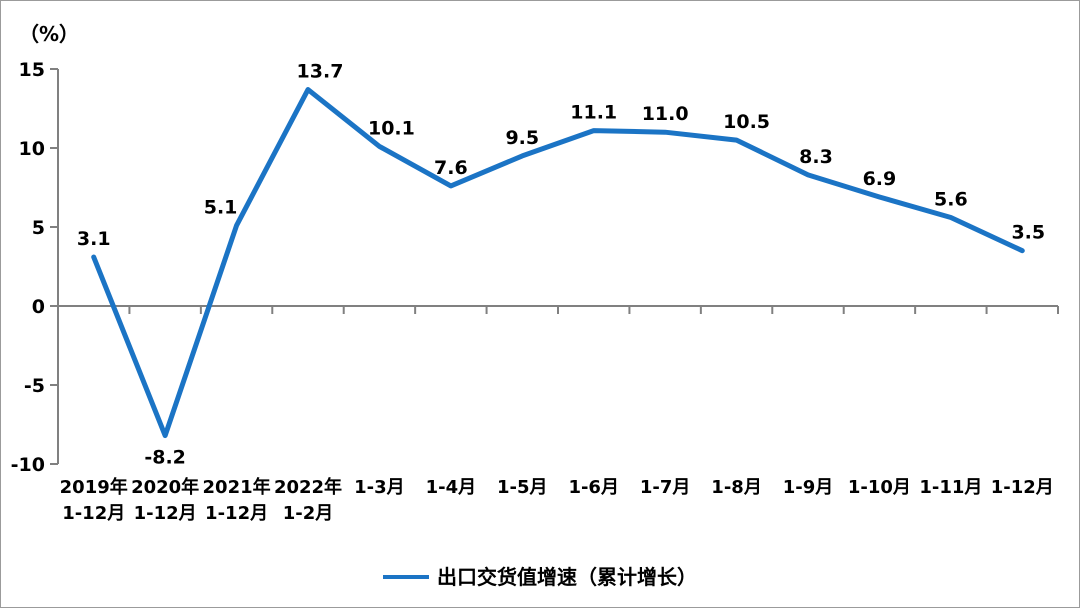 This screenshot has width=1080, height=608. What do you see at coordinates (28, 267) in the screenshot?
I see `y-axis-tick-labels: 15 10 5 0 -5 -10` at bounding box center [28, 267].